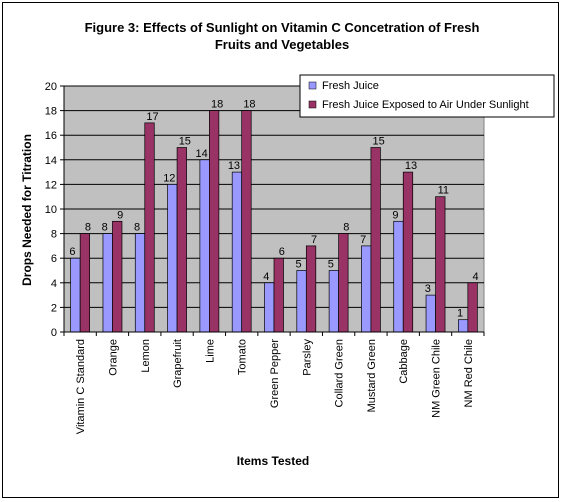  What do you see at coordinates (51, 185) in the screenshot?
I see `y-tick-label: 12` at bounding box center [51, 185].